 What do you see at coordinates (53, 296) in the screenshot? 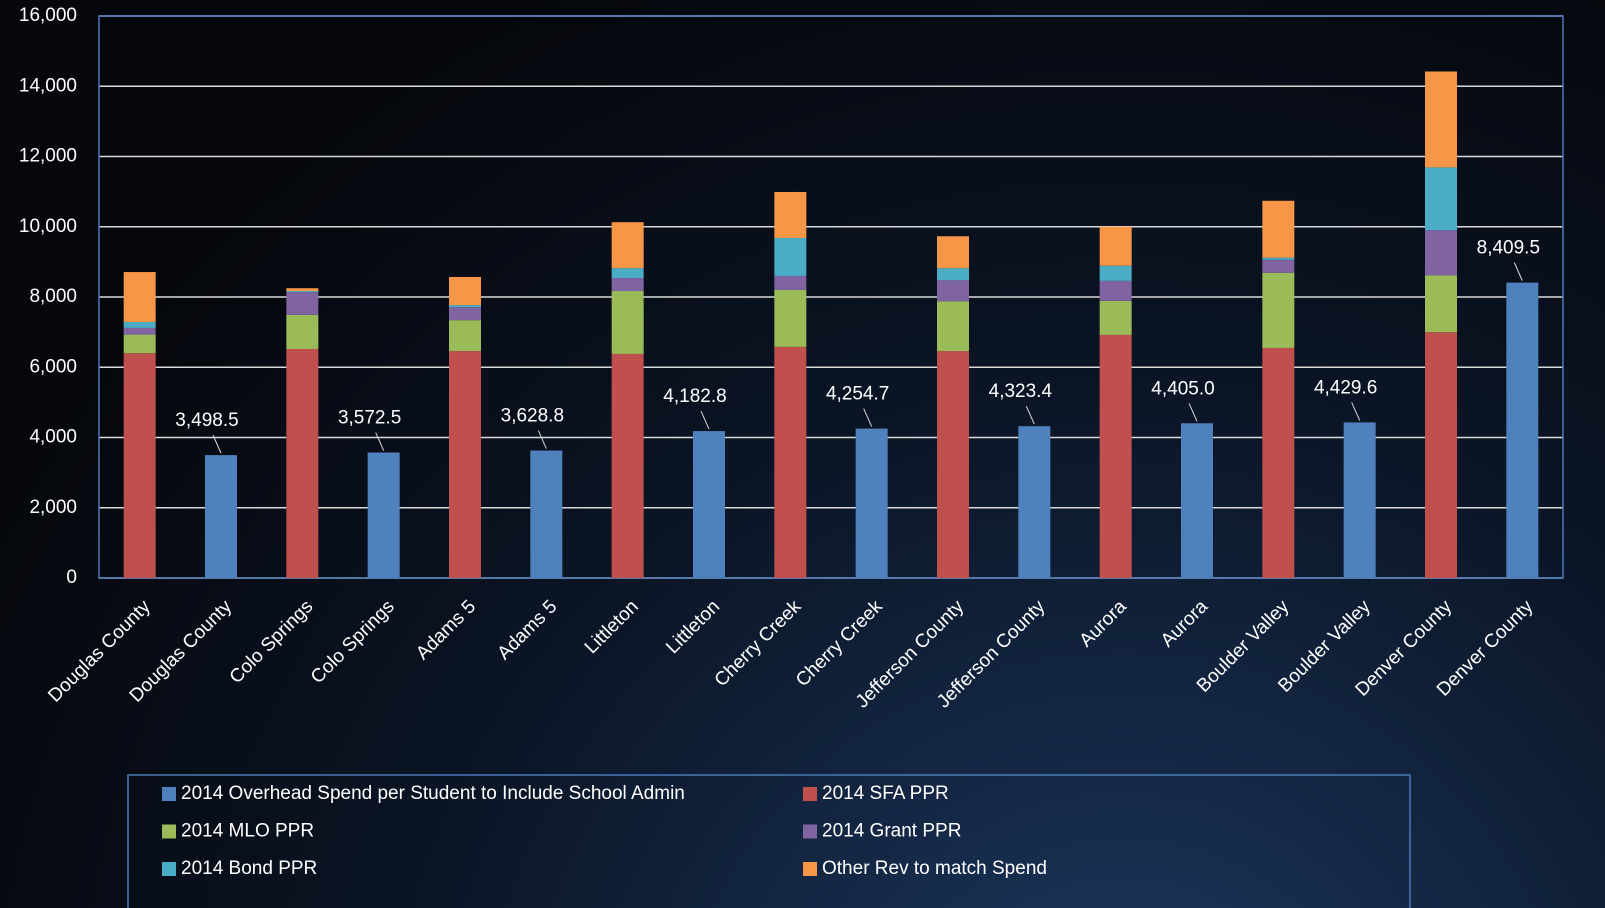
I see `y-tick-label: 8,000` at bounding box center [53, 296].